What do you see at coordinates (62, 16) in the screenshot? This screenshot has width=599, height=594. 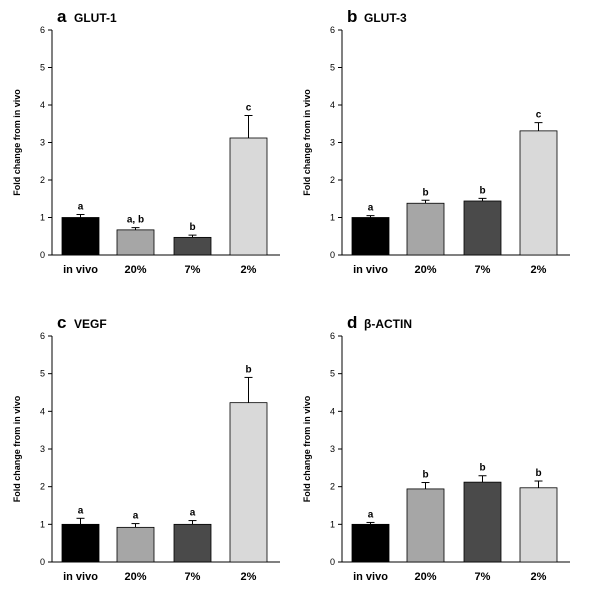 I see `panel-letter: a` at bounding box center [62, 16].